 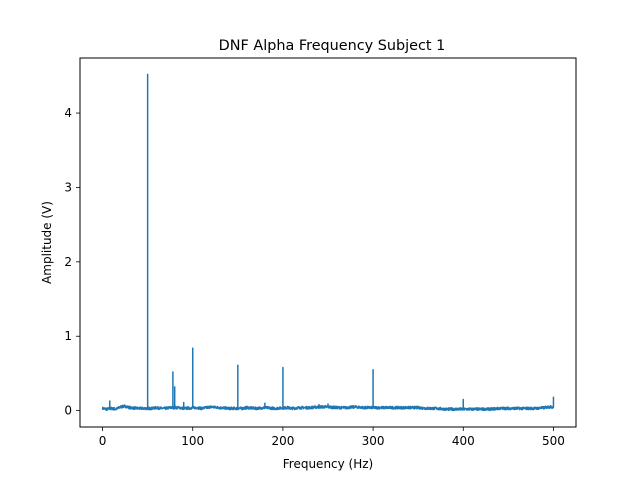 I want to click on y-tick-label: 1, so click(x=68, y=336).